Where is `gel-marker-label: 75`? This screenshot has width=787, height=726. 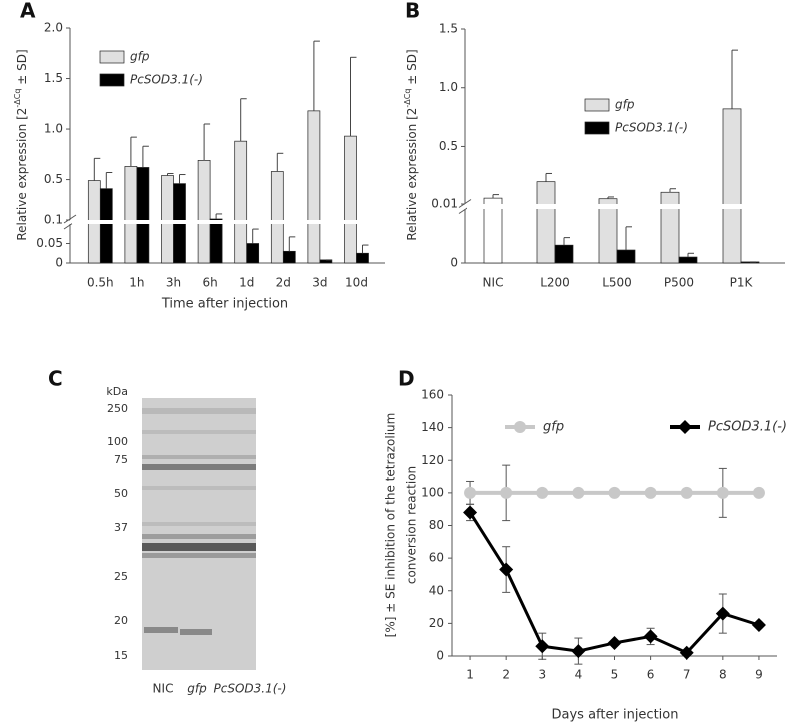 gel-marker-label: 75 is located at coordinates (121, 459).